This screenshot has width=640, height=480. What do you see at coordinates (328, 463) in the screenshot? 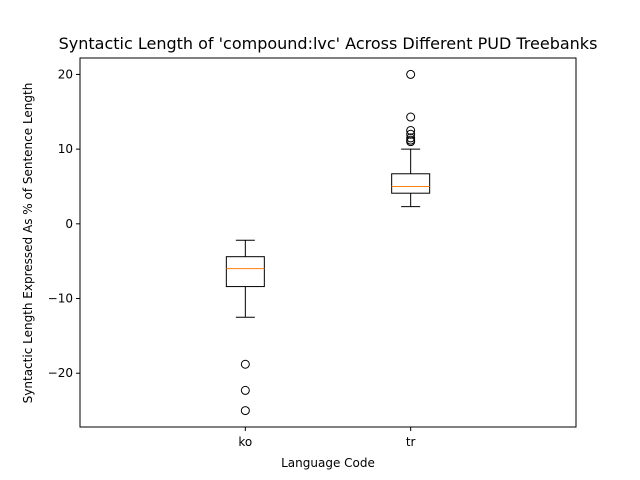
I see `x-axis-label: Language Code` at bounding box center [328, 463].